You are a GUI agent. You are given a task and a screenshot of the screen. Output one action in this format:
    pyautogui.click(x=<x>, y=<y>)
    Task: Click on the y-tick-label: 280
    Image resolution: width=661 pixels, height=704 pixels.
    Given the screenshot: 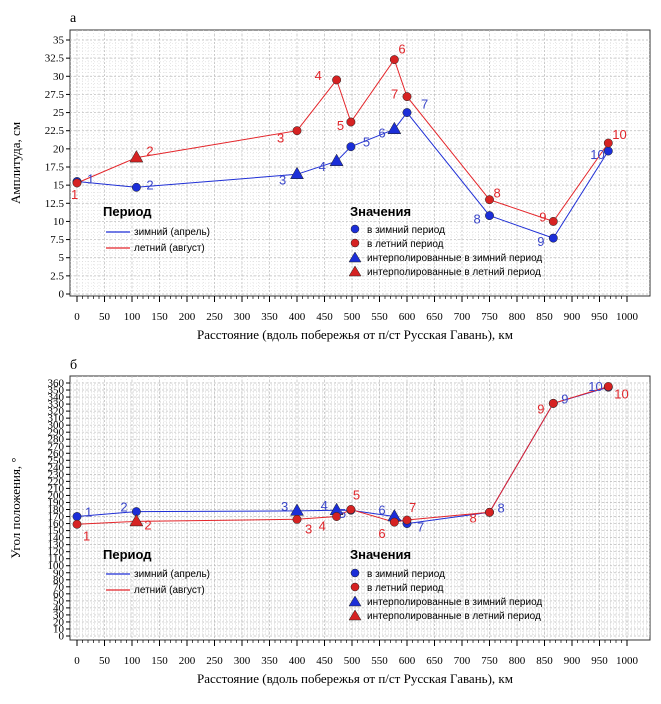 What is the action you would take?
    pyautogui.click(x=56, y=440)
    